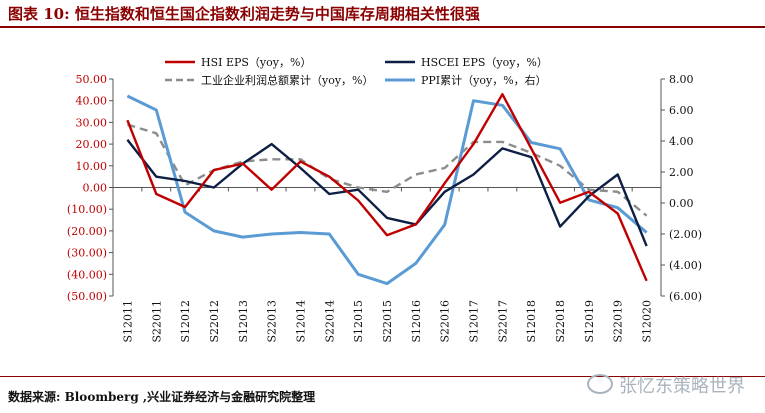  I want to click on footer-divider, so click(382, 376).